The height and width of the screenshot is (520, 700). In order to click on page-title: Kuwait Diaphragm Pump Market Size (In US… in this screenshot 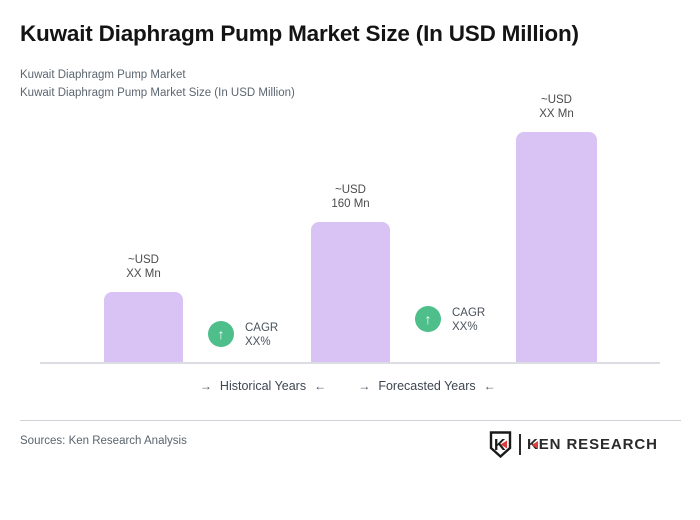, I will do `click(299, 33)`.